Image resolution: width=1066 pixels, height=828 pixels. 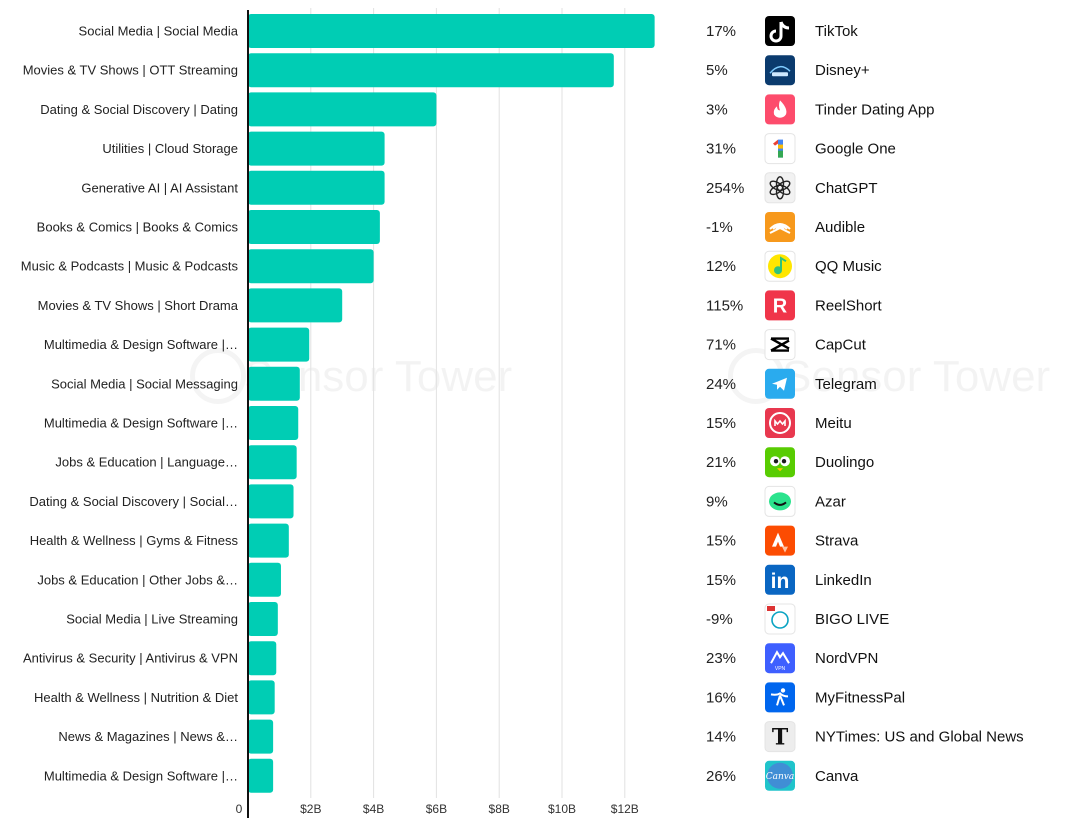 What do you see at coordinates (721, 697) in the screenshot?
I see `growth-value: 16%` at bounding box center [721, 697].